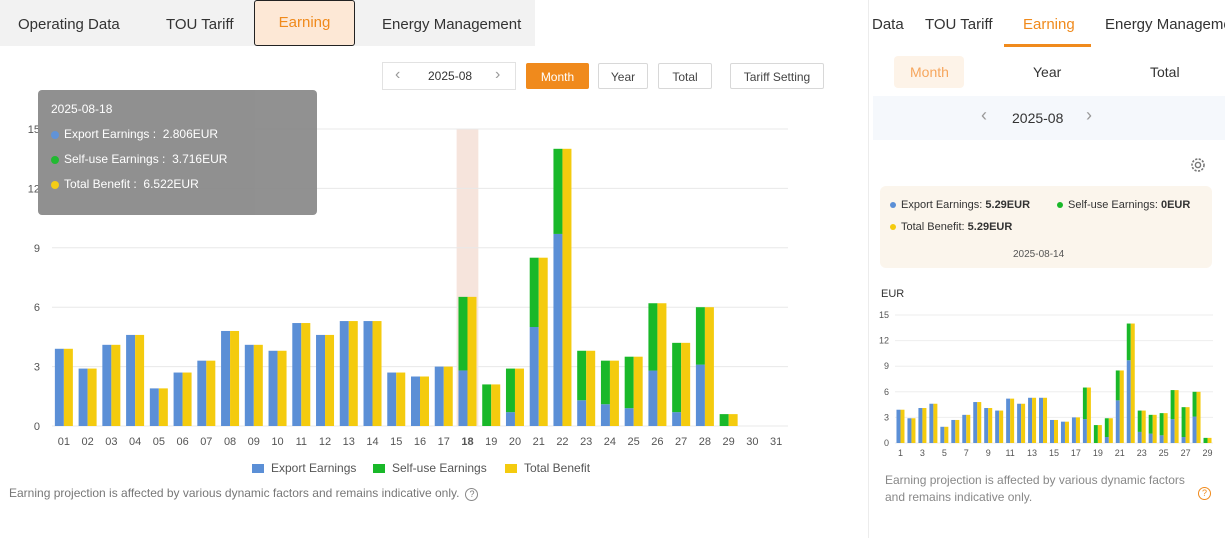  What do you see at coordinates (430, 468) in the screenshot?
I see `legend-selfuse: Self-use Earnings` at bounding box center [430, 468].